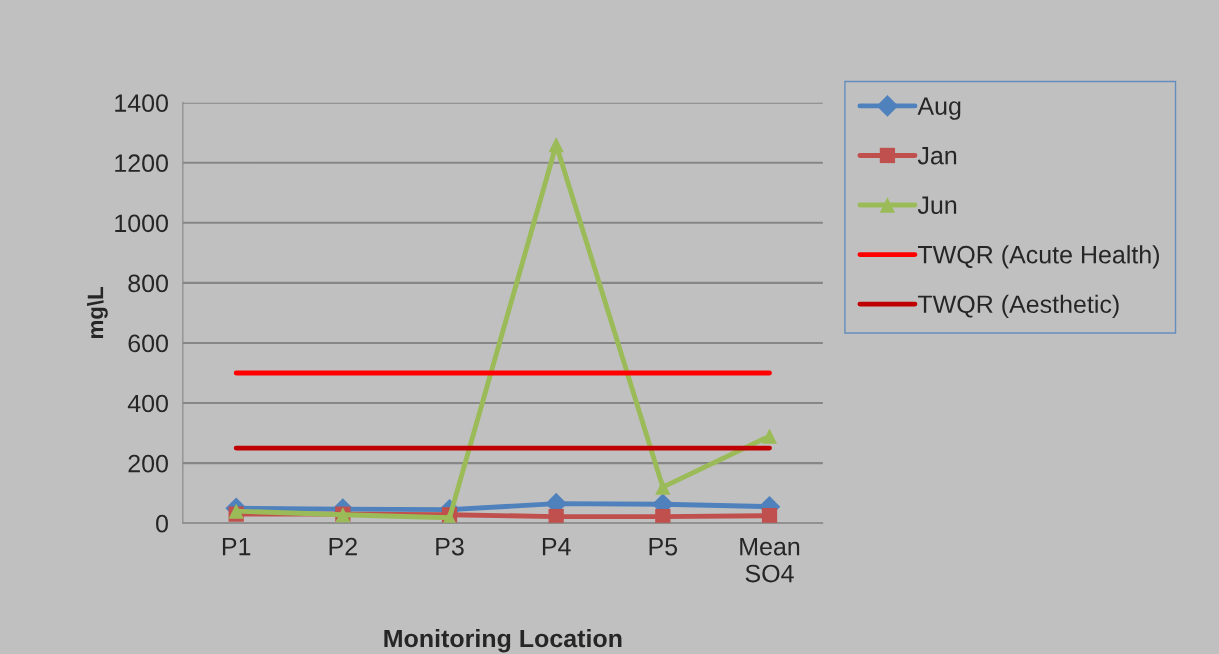  What do you see at coordinates (1038, 257) in the screenshot?
I see `legend-label: TWQR (Acute Health)` at bounding box center [1038, 257].